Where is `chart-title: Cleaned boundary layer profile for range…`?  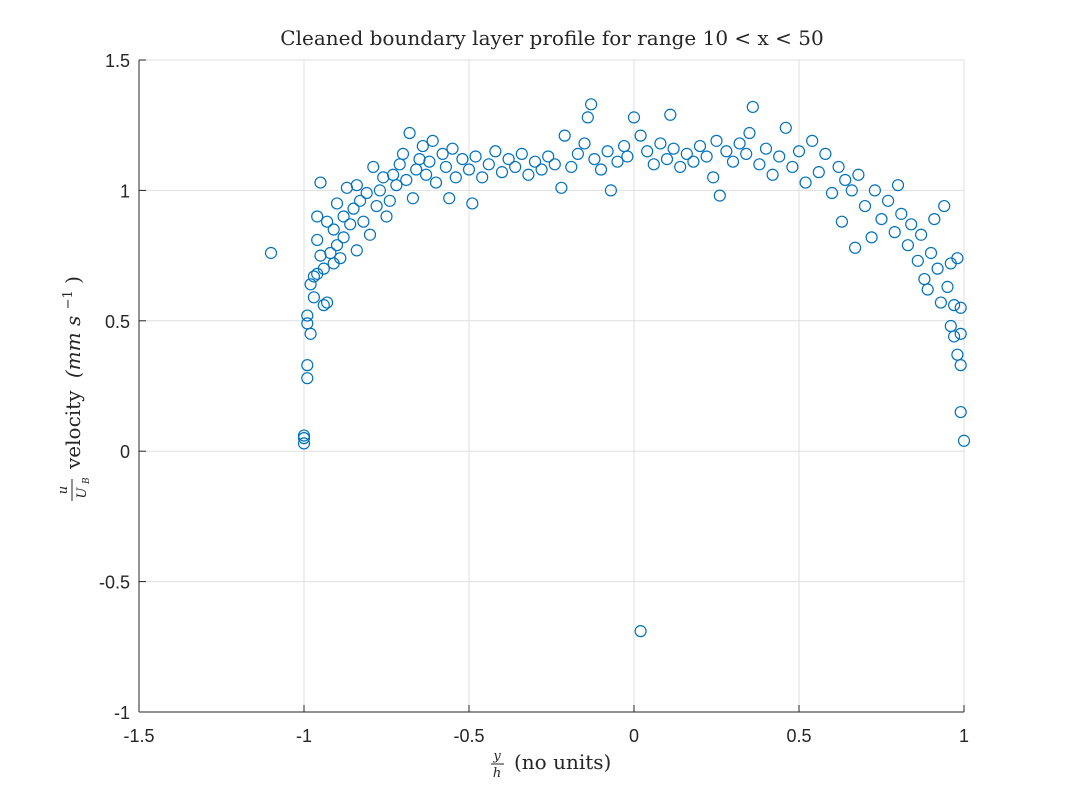
chart-title: Cleaned boundary layer profile for range… is located at coordinates (551, 38).